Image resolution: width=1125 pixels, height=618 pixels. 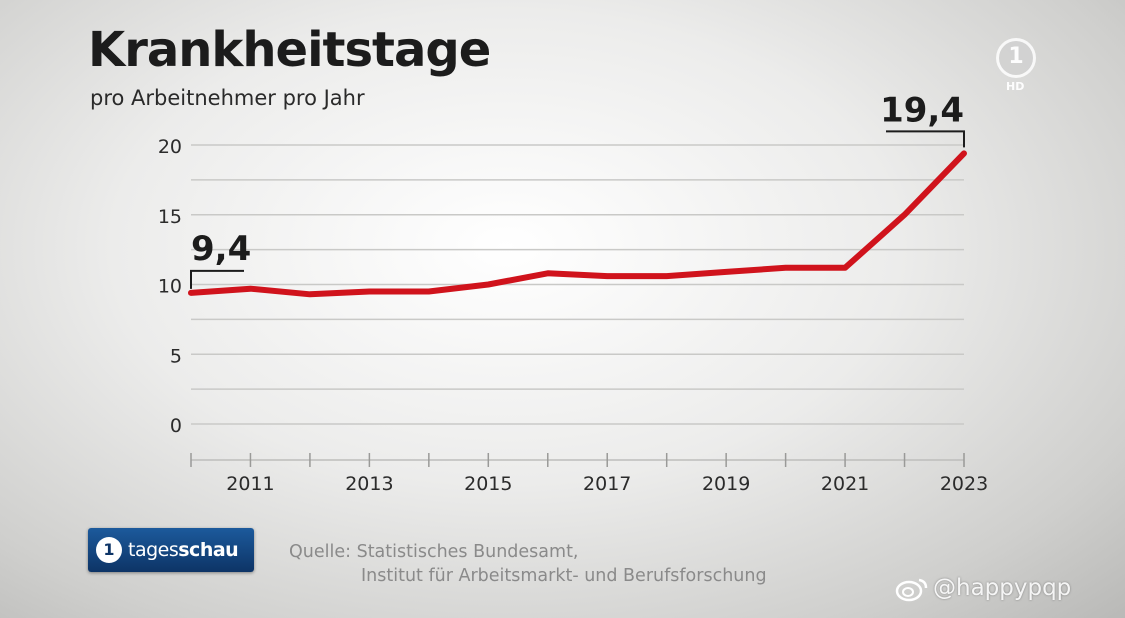 What do you see at coordinates (176, 426) in the screenshot?
I see `y-tick-label: 0` at bounding box center [176, 426].